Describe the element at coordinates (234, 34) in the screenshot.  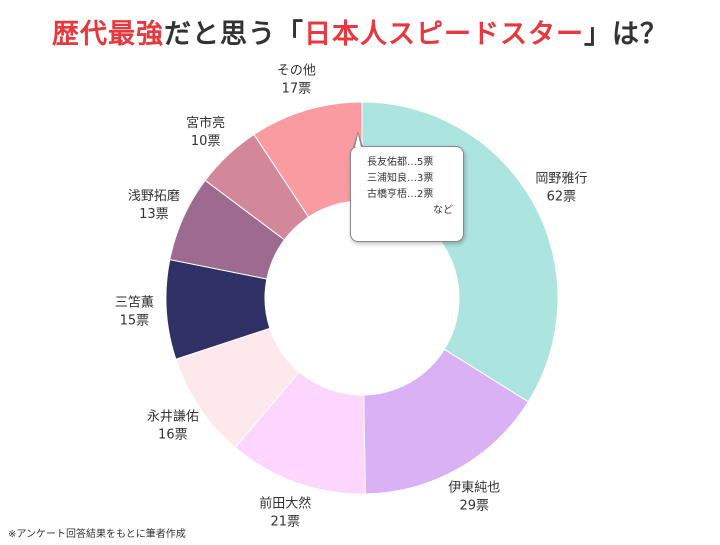
I see `title-text-1: だと思う「` at that location.